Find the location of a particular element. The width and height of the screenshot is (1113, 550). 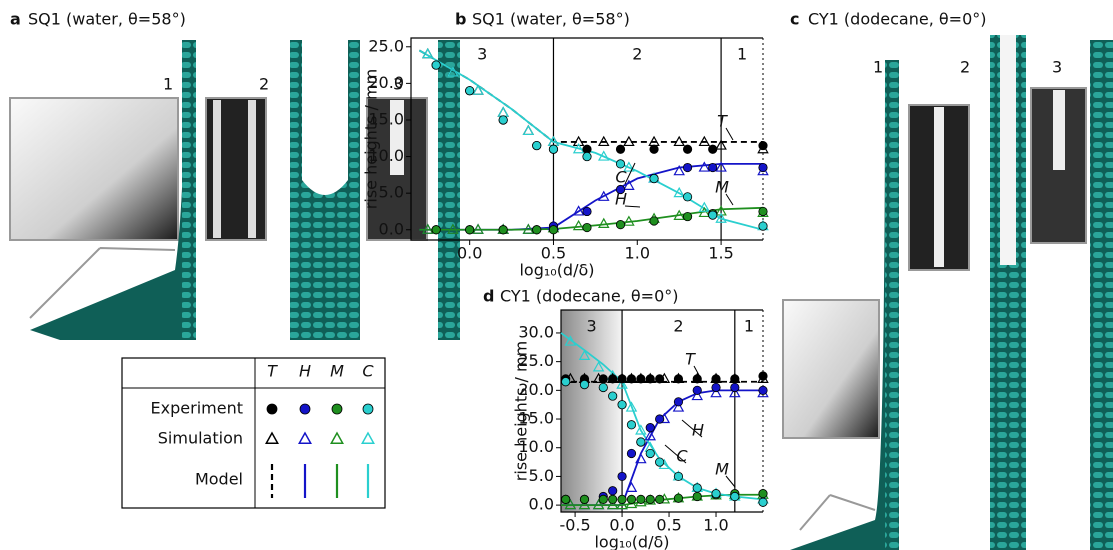

legend-column: M is located at coordinates (337, 371).